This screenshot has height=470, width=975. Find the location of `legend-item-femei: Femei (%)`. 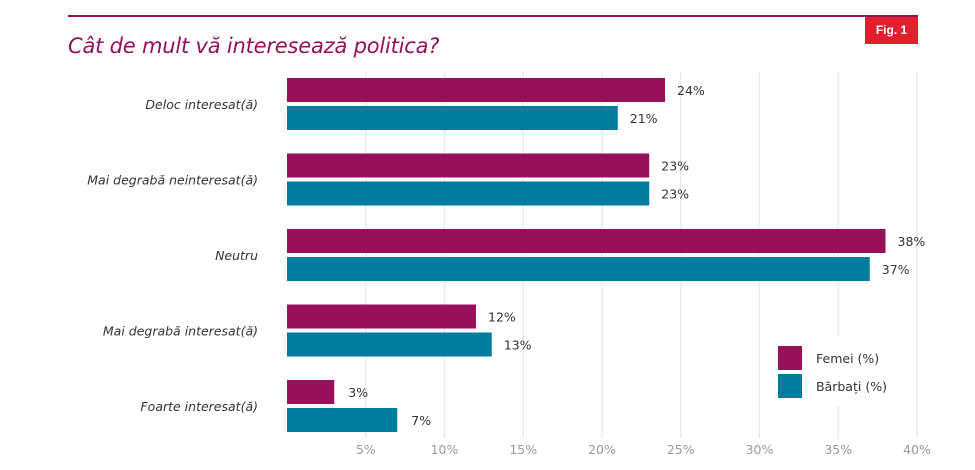

legend-item-femei: Femei (%) is located at coordinates (828, 358).